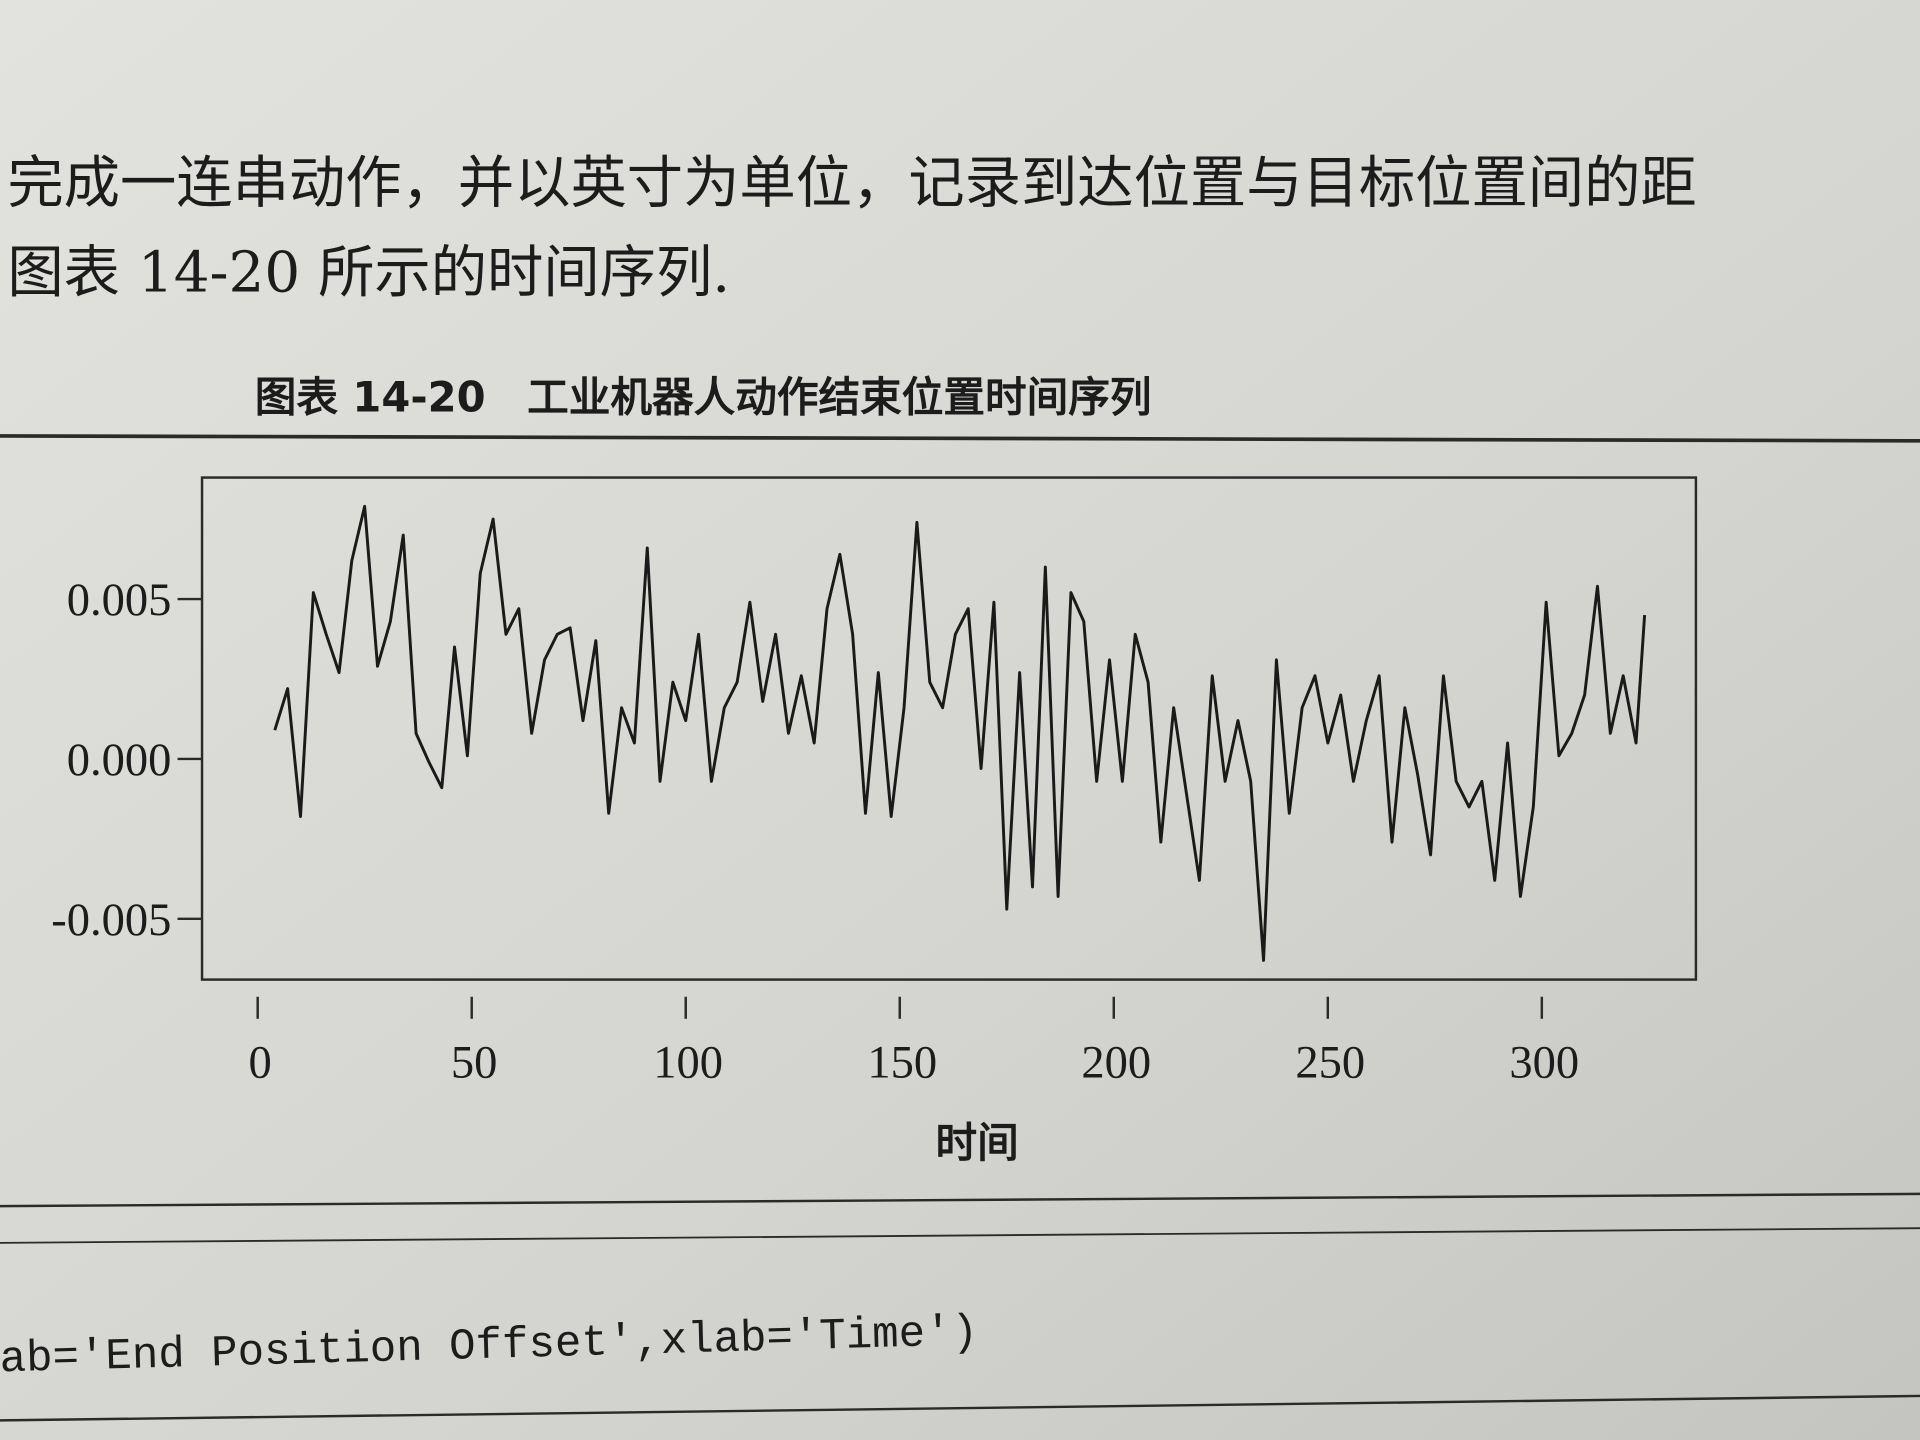 This screenshot has height=1440, width=1920. Describe the element at coordinates (1116, 1063) in the screenshot. I see `x-tick-label: 200` at that location.